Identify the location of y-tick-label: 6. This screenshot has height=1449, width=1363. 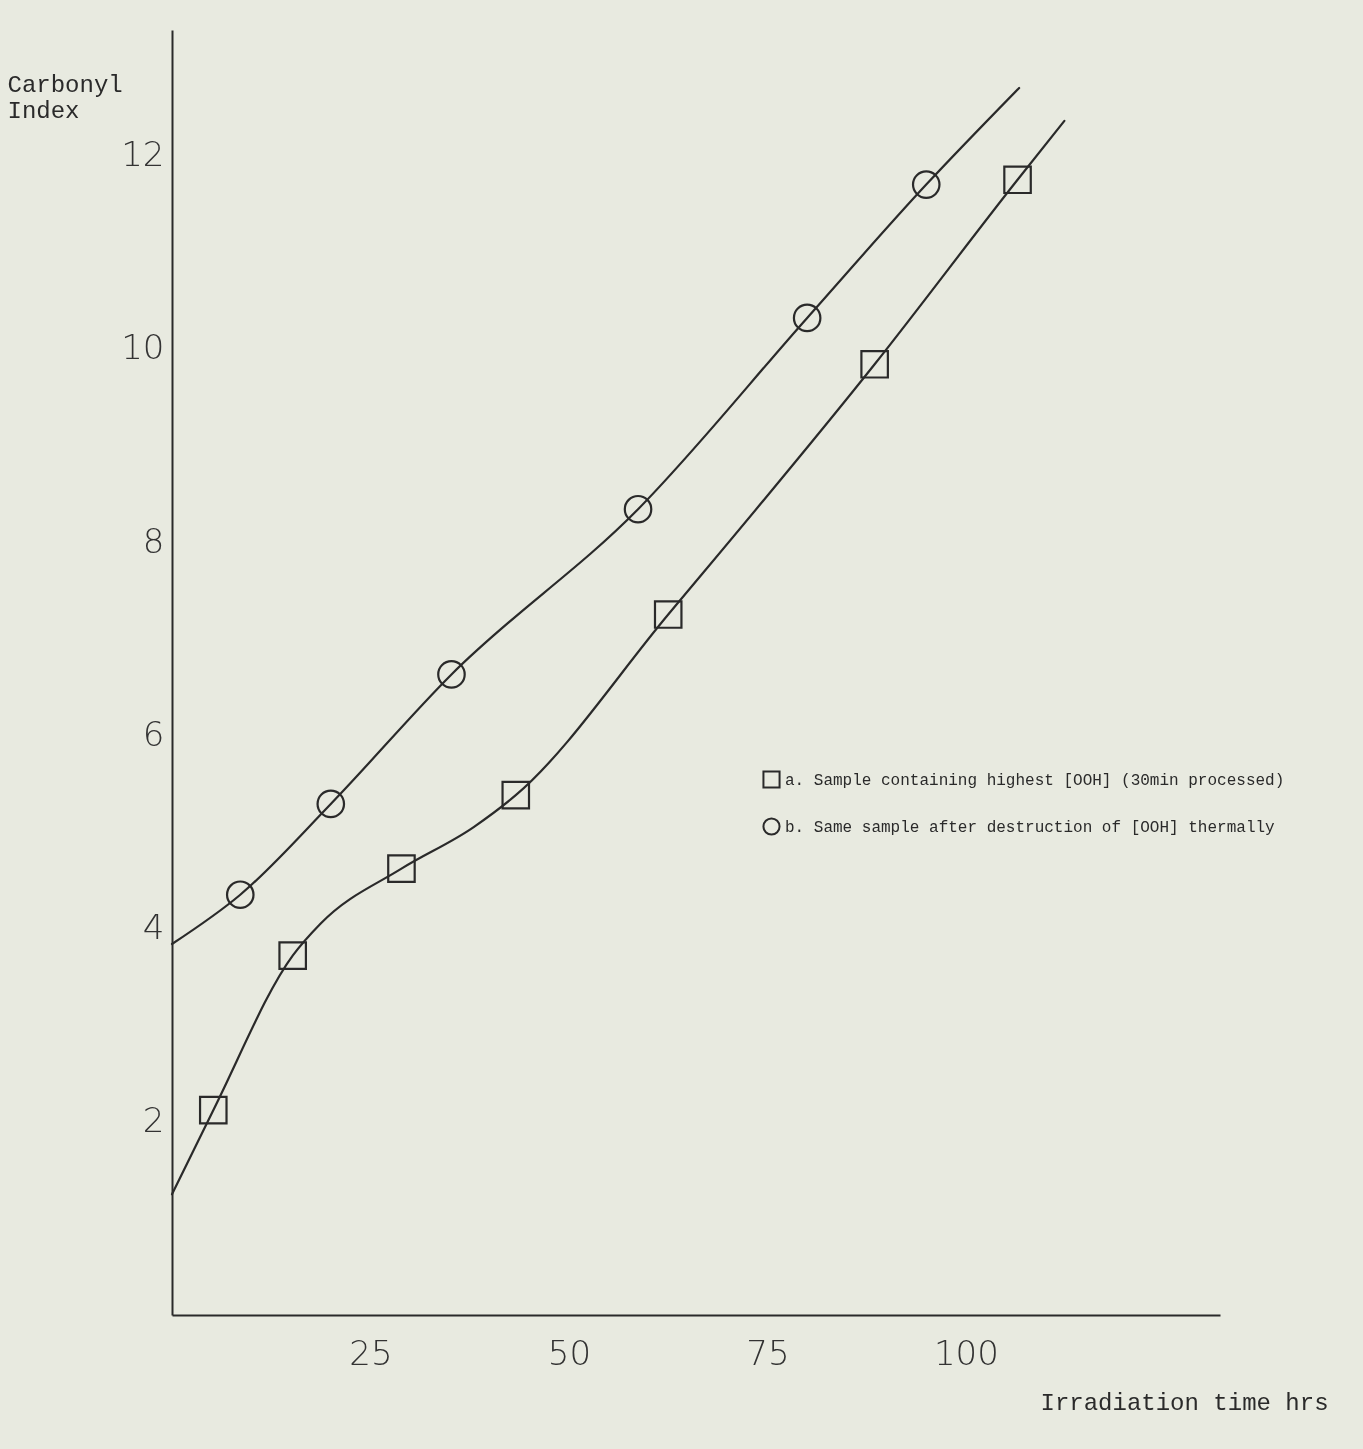
(153, 733).